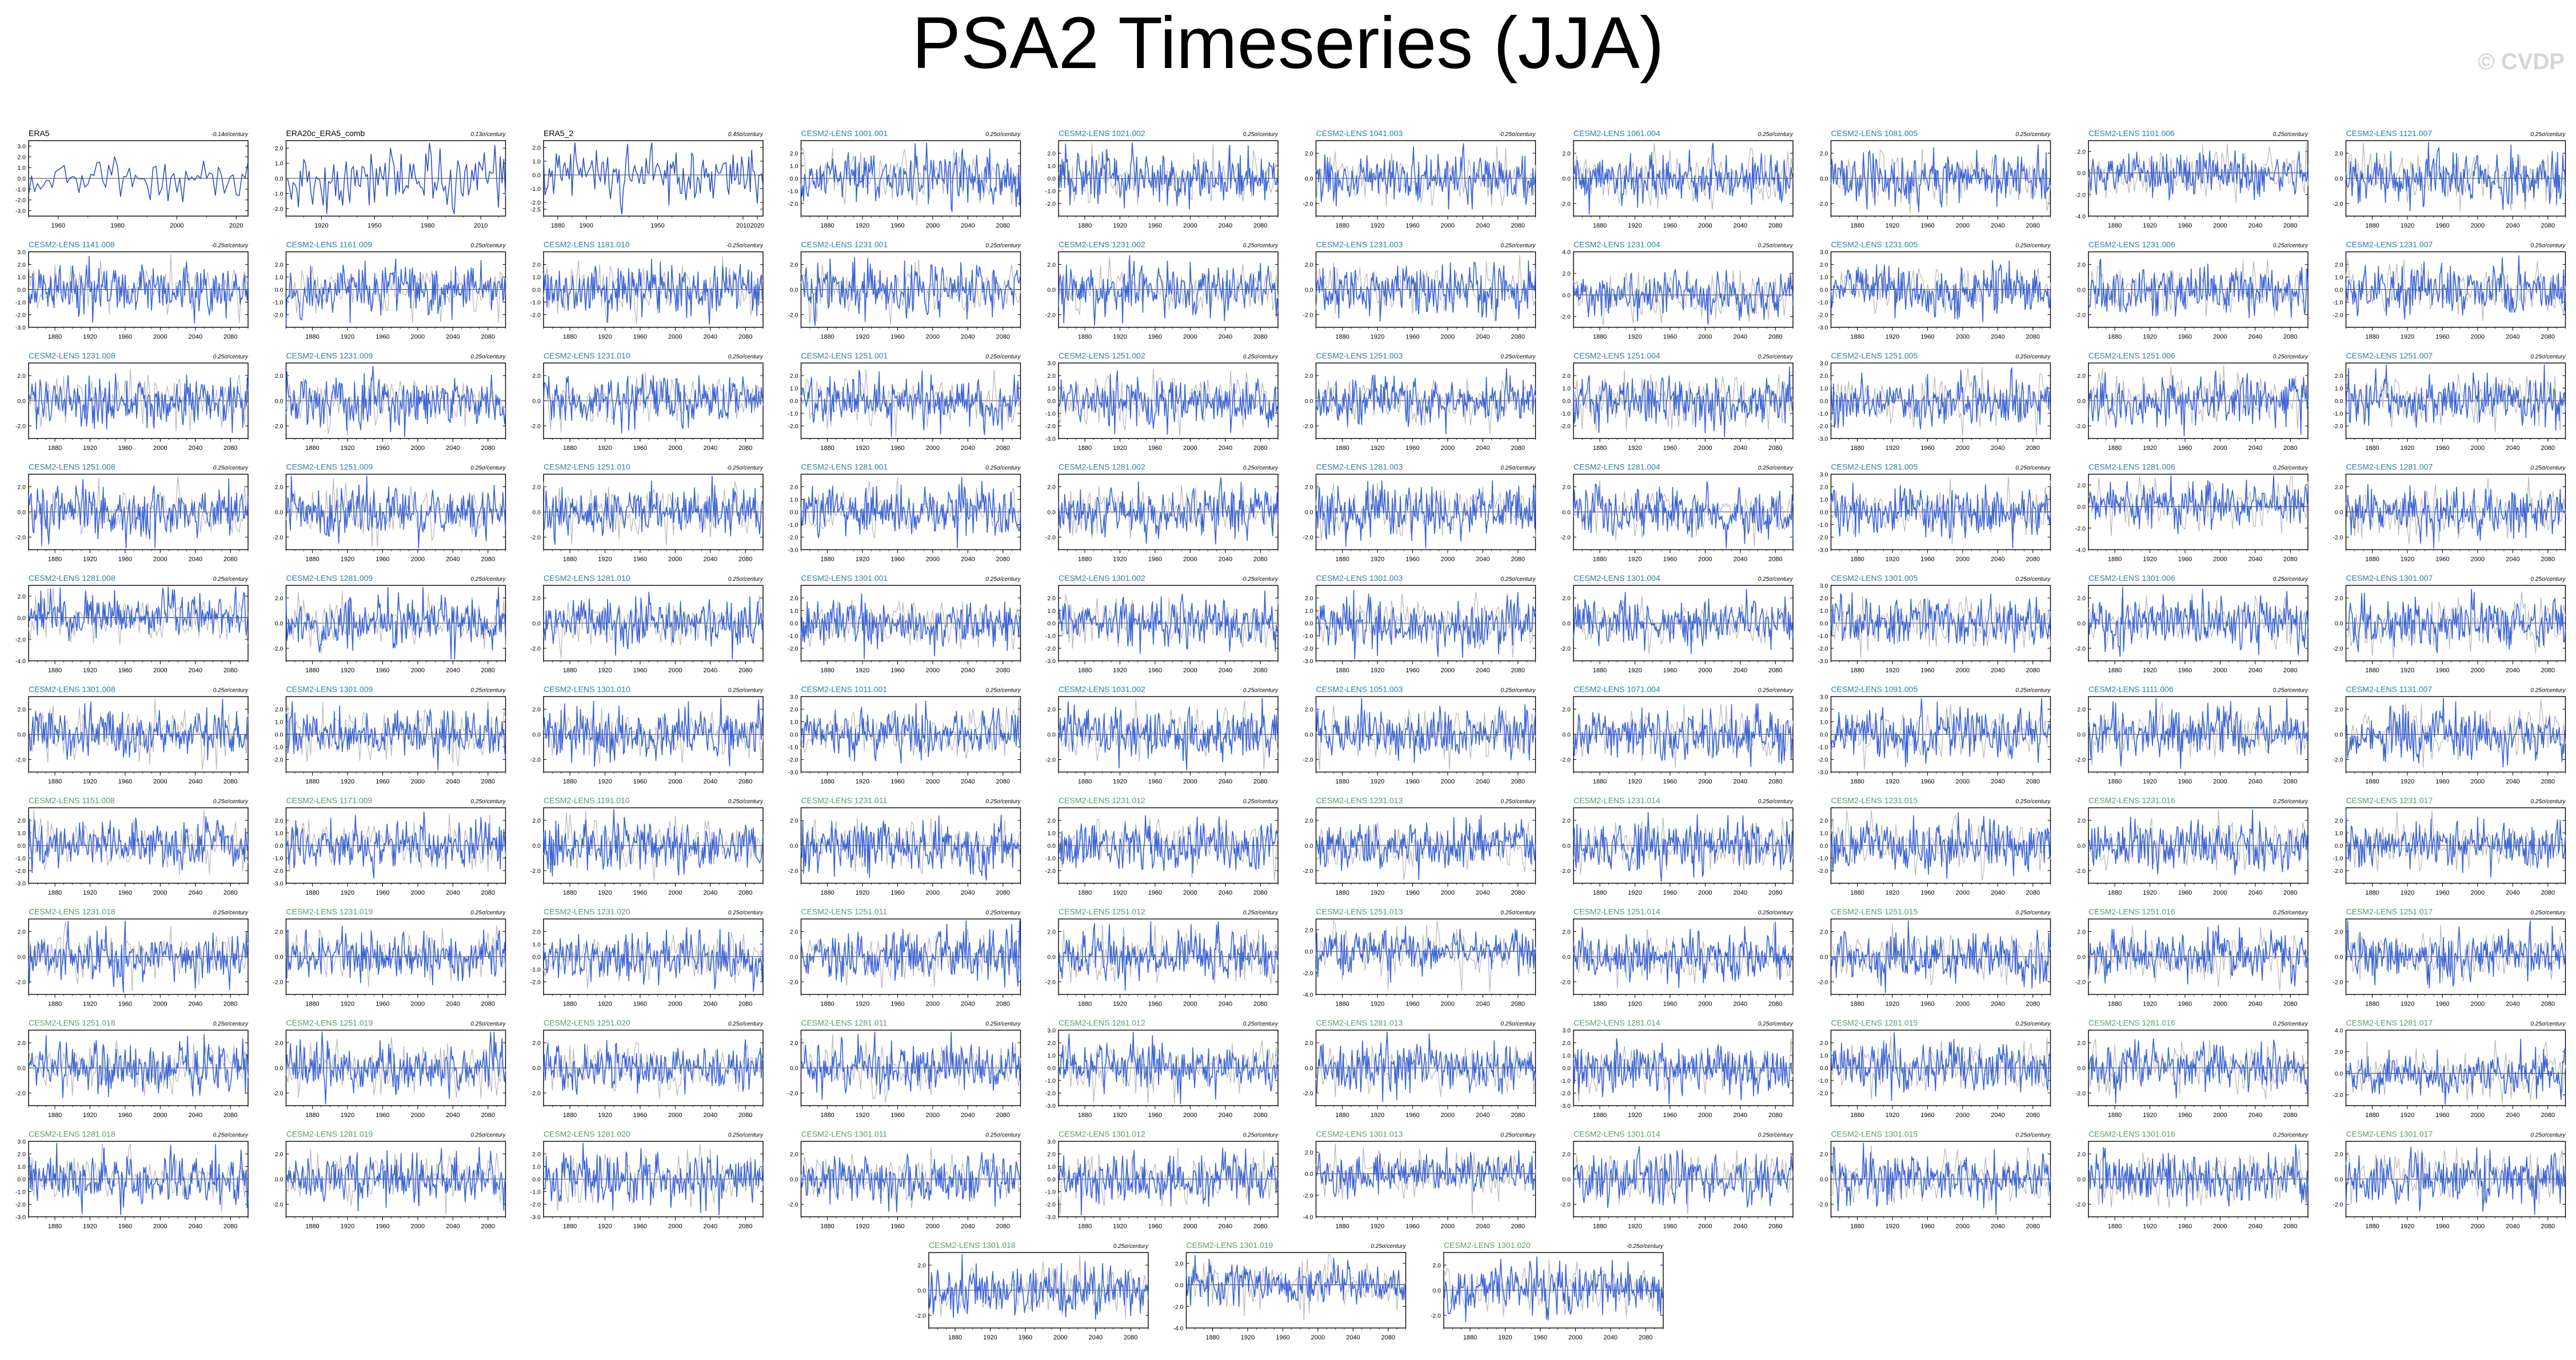  Describe the element at coordinates (1288, 43) in the screenshot. I see `page-title: PSA2 Timeseries (JJA)` at that location.